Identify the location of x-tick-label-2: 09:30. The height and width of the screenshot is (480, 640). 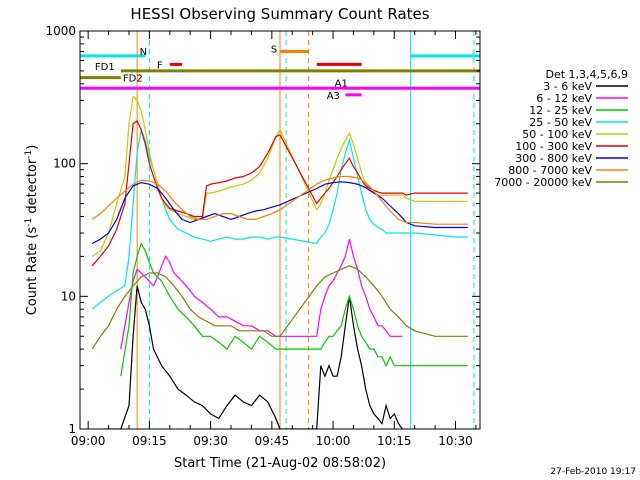
(210, 441).